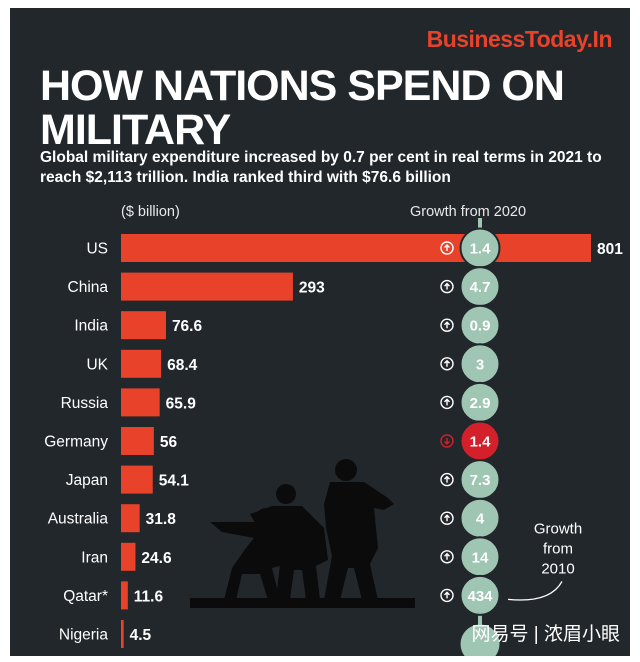 This screenshot has height=662, width=640. I want to click on category-label: China, so click(88, 287).